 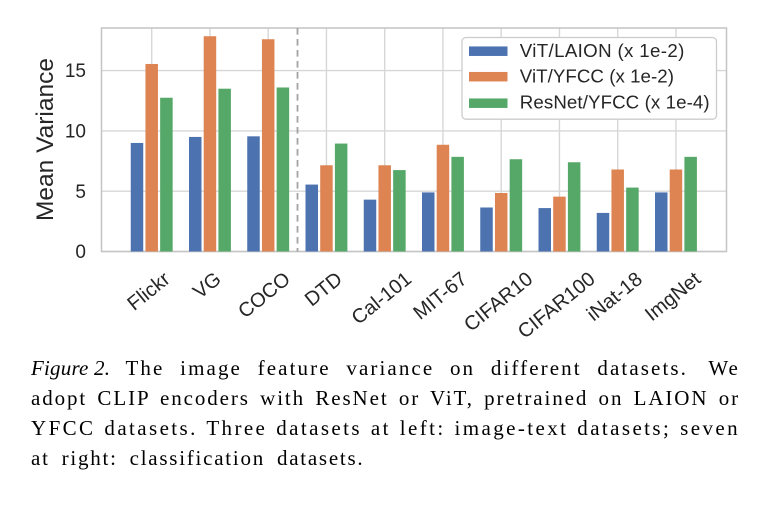 What do you see at coordinates (615, 101) in the screenshot?
I see `svg-text: ResNet/YFCC (x 1e-4)` at bounding box center [615, 101].